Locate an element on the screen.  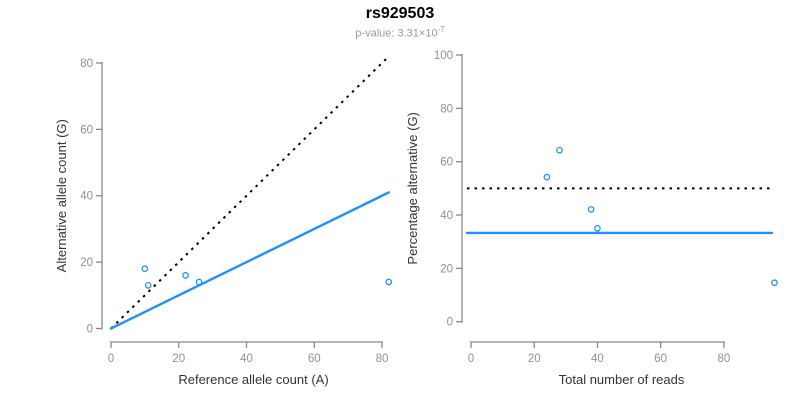
pvalue-text: p-value: 3.31×10 is located at coordinates (396, 33).